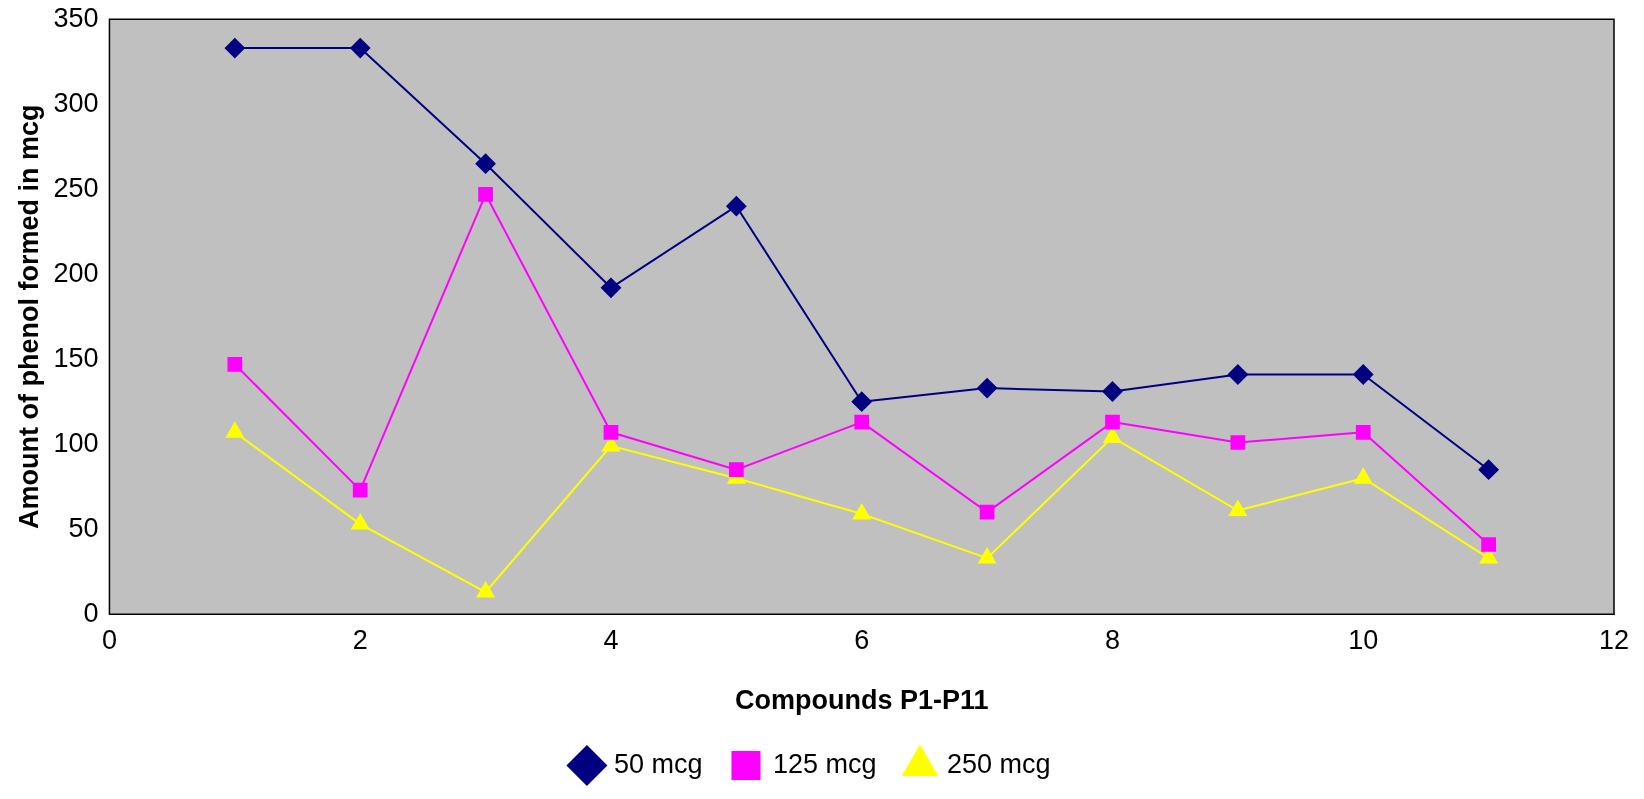 The height and width of the screenshot is (799, 1644). Describe the element at coordinates (76, 442) in the screenshot. I see `y-tick-label: 100` at that location.